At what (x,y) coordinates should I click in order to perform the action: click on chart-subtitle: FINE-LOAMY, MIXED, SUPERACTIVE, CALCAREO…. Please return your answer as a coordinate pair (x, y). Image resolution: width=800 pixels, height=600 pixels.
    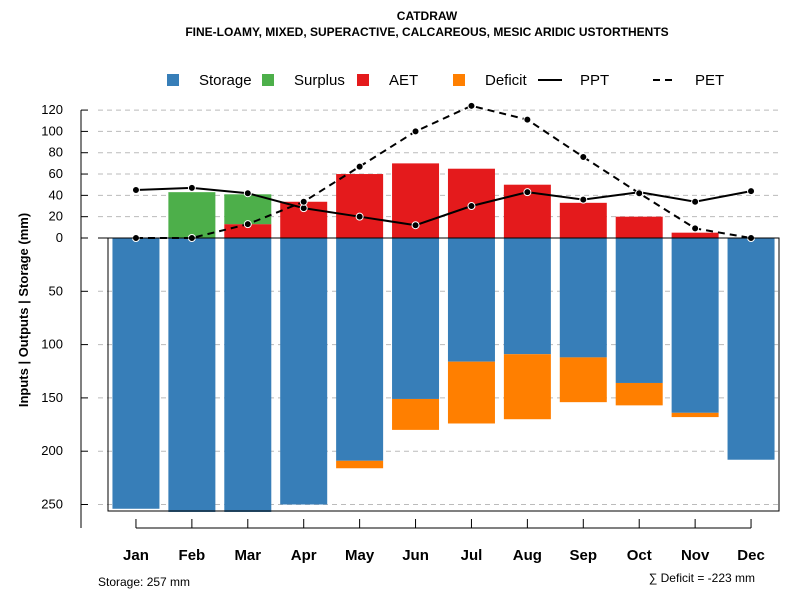
    Looking at the image, I should click on (426, 32).